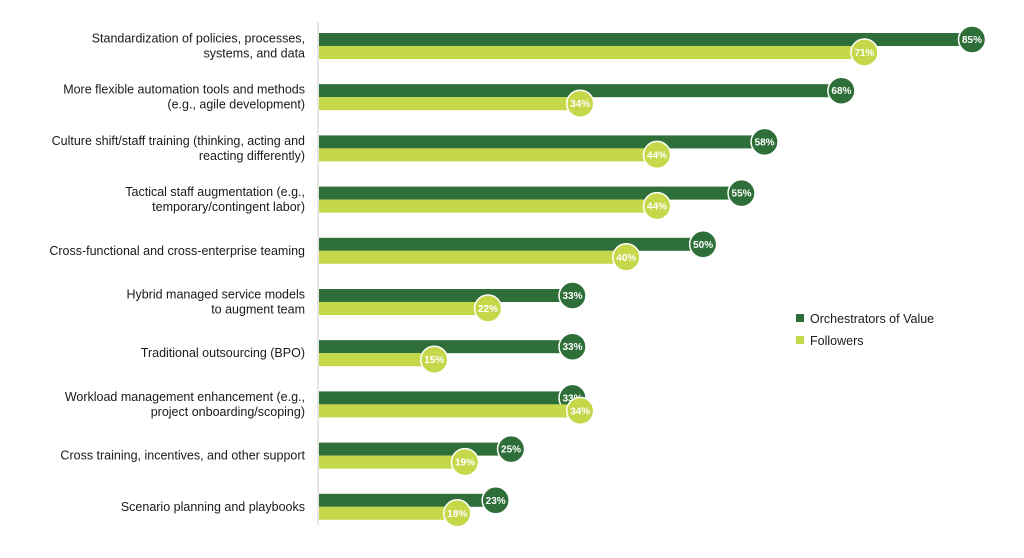 The height and width of the screenshot is (558, 1024). I want to click on value-label-followers-9: 18%, so click(457, 514).